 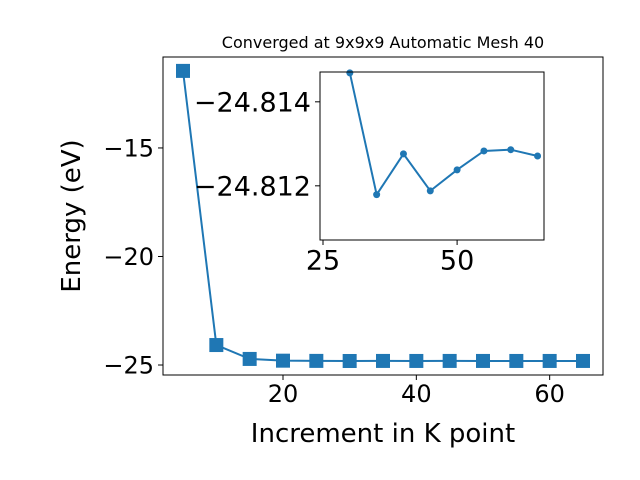 I want to click on axes-frame, so click(x=432, y=156).